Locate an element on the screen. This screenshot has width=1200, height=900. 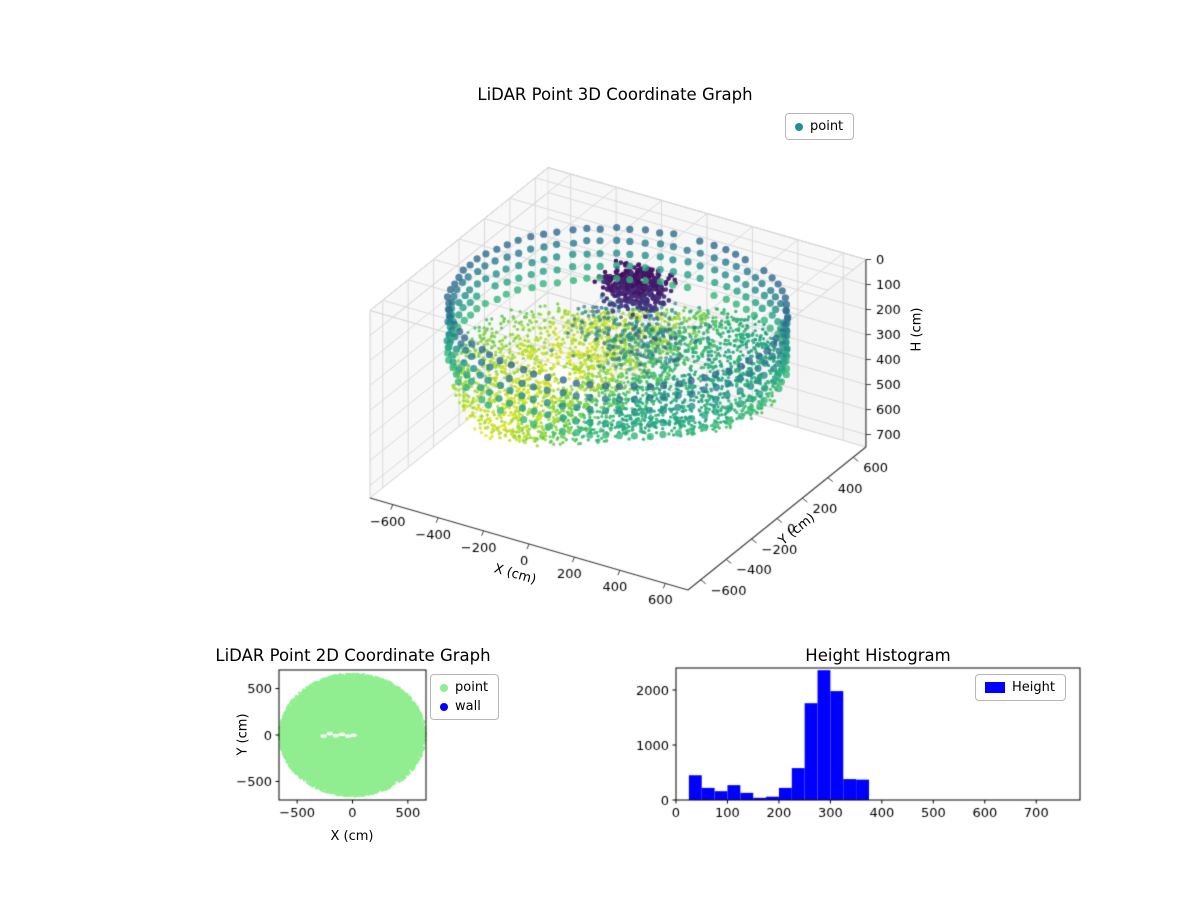
wall-marker-icon is located at coordinates (444, 706).